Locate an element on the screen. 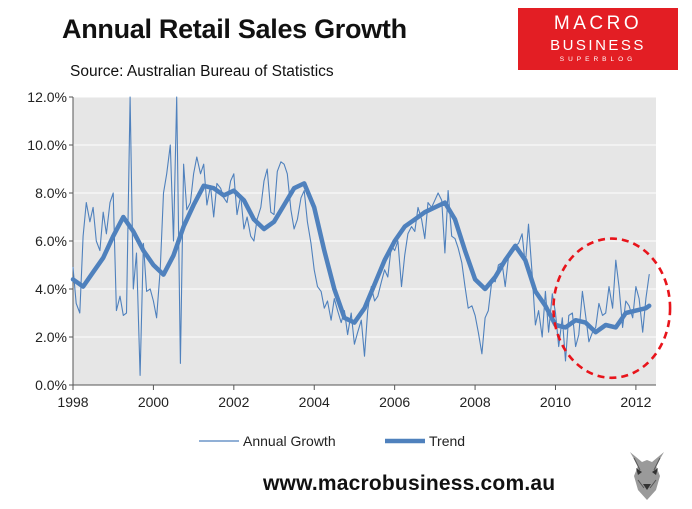 This screenshot has width=692, height=509. y-tick-label: 8.0% is located at coordinates (51, 193).